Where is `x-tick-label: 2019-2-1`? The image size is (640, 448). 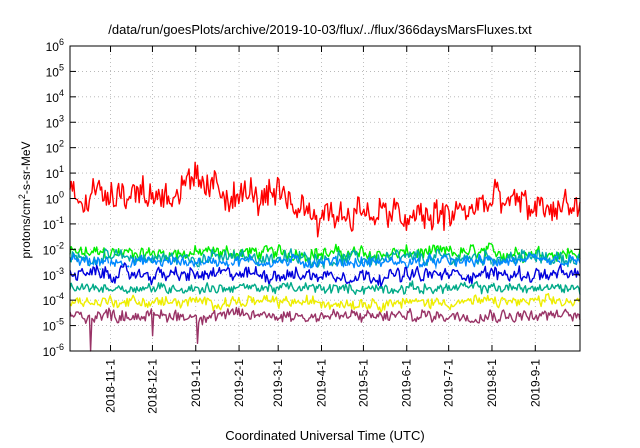 x-tick-label: 2019-2-1 is located at coordinates (239, 383).